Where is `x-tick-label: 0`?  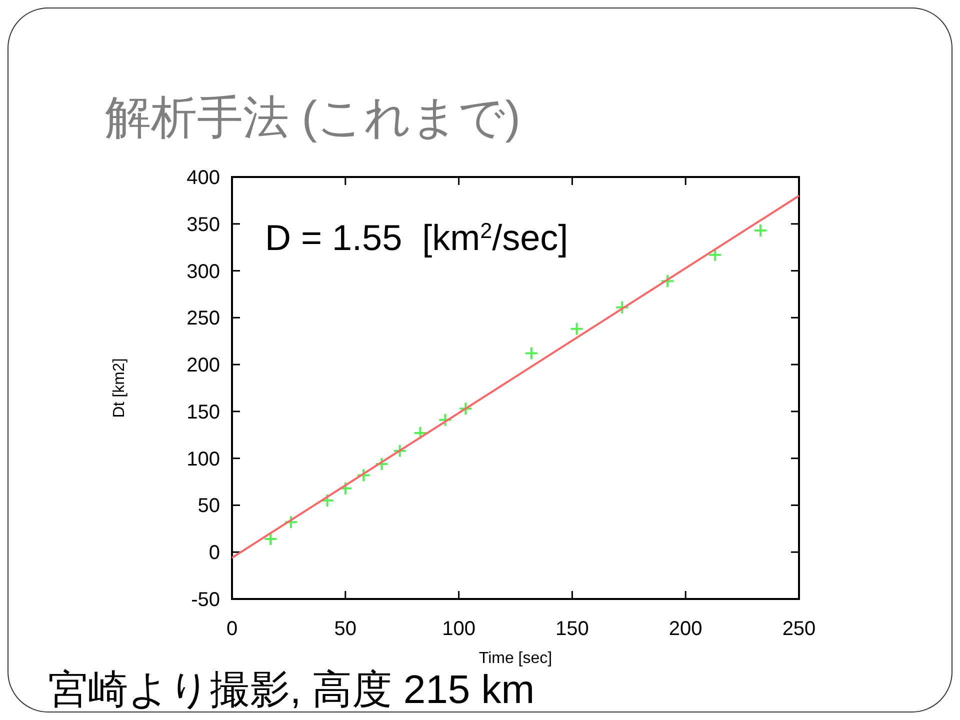
x-tick-label: 0 is located at coordinates (232, 629).